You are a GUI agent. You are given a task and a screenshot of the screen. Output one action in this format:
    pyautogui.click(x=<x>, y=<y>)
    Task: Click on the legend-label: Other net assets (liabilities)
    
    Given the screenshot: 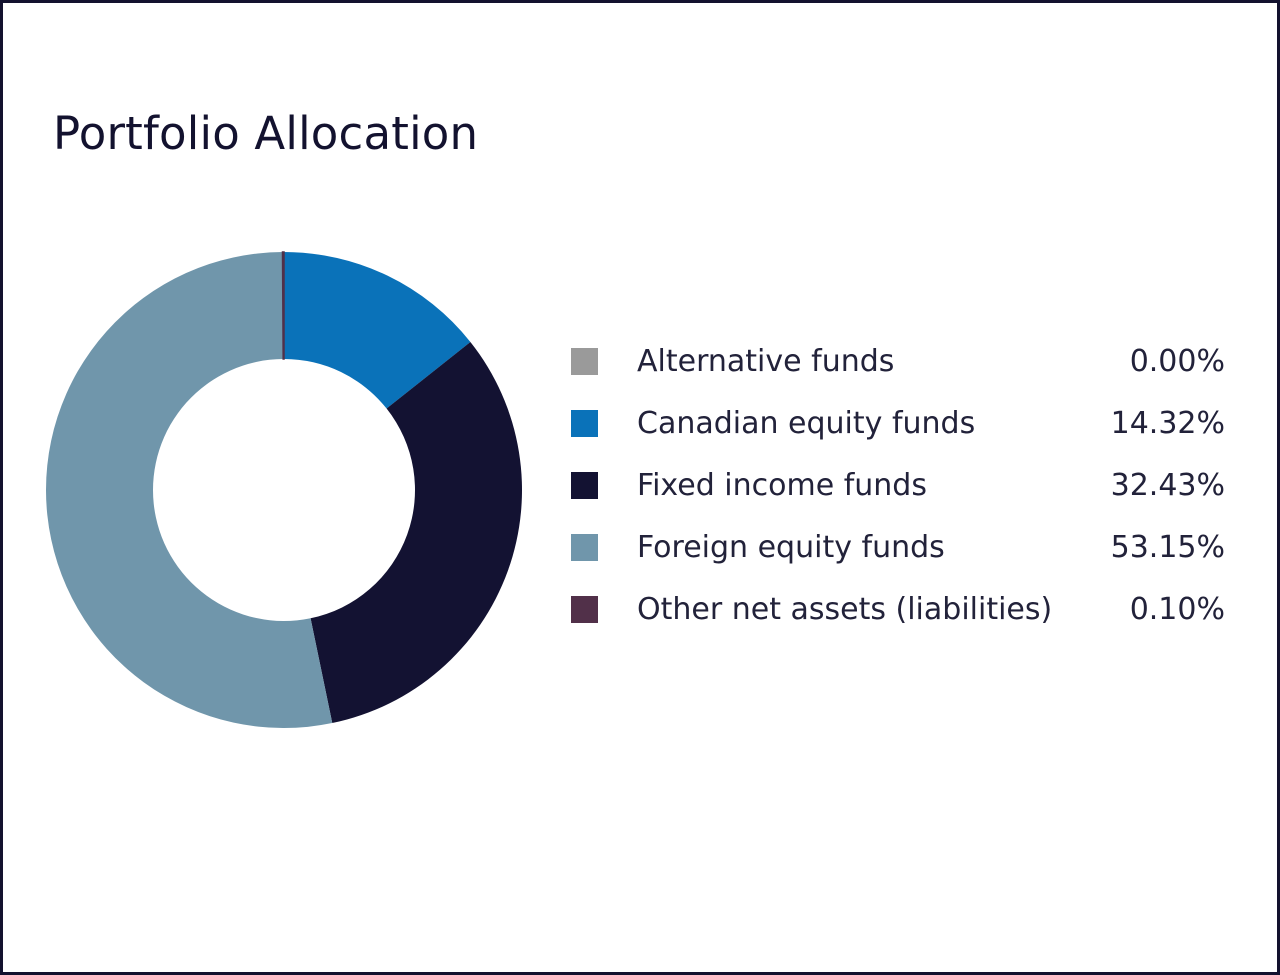 What is the action you would take?
    pyautogui.click(x=845, y=609)
    